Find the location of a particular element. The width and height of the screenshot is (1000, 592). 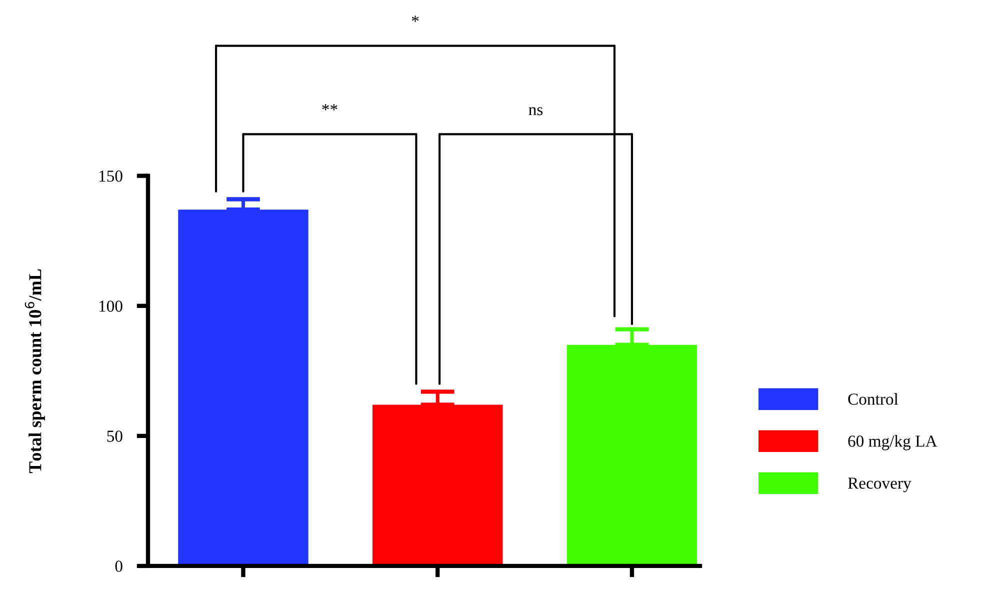

y-tick-label: 0 is located at coordinates (118, 566).